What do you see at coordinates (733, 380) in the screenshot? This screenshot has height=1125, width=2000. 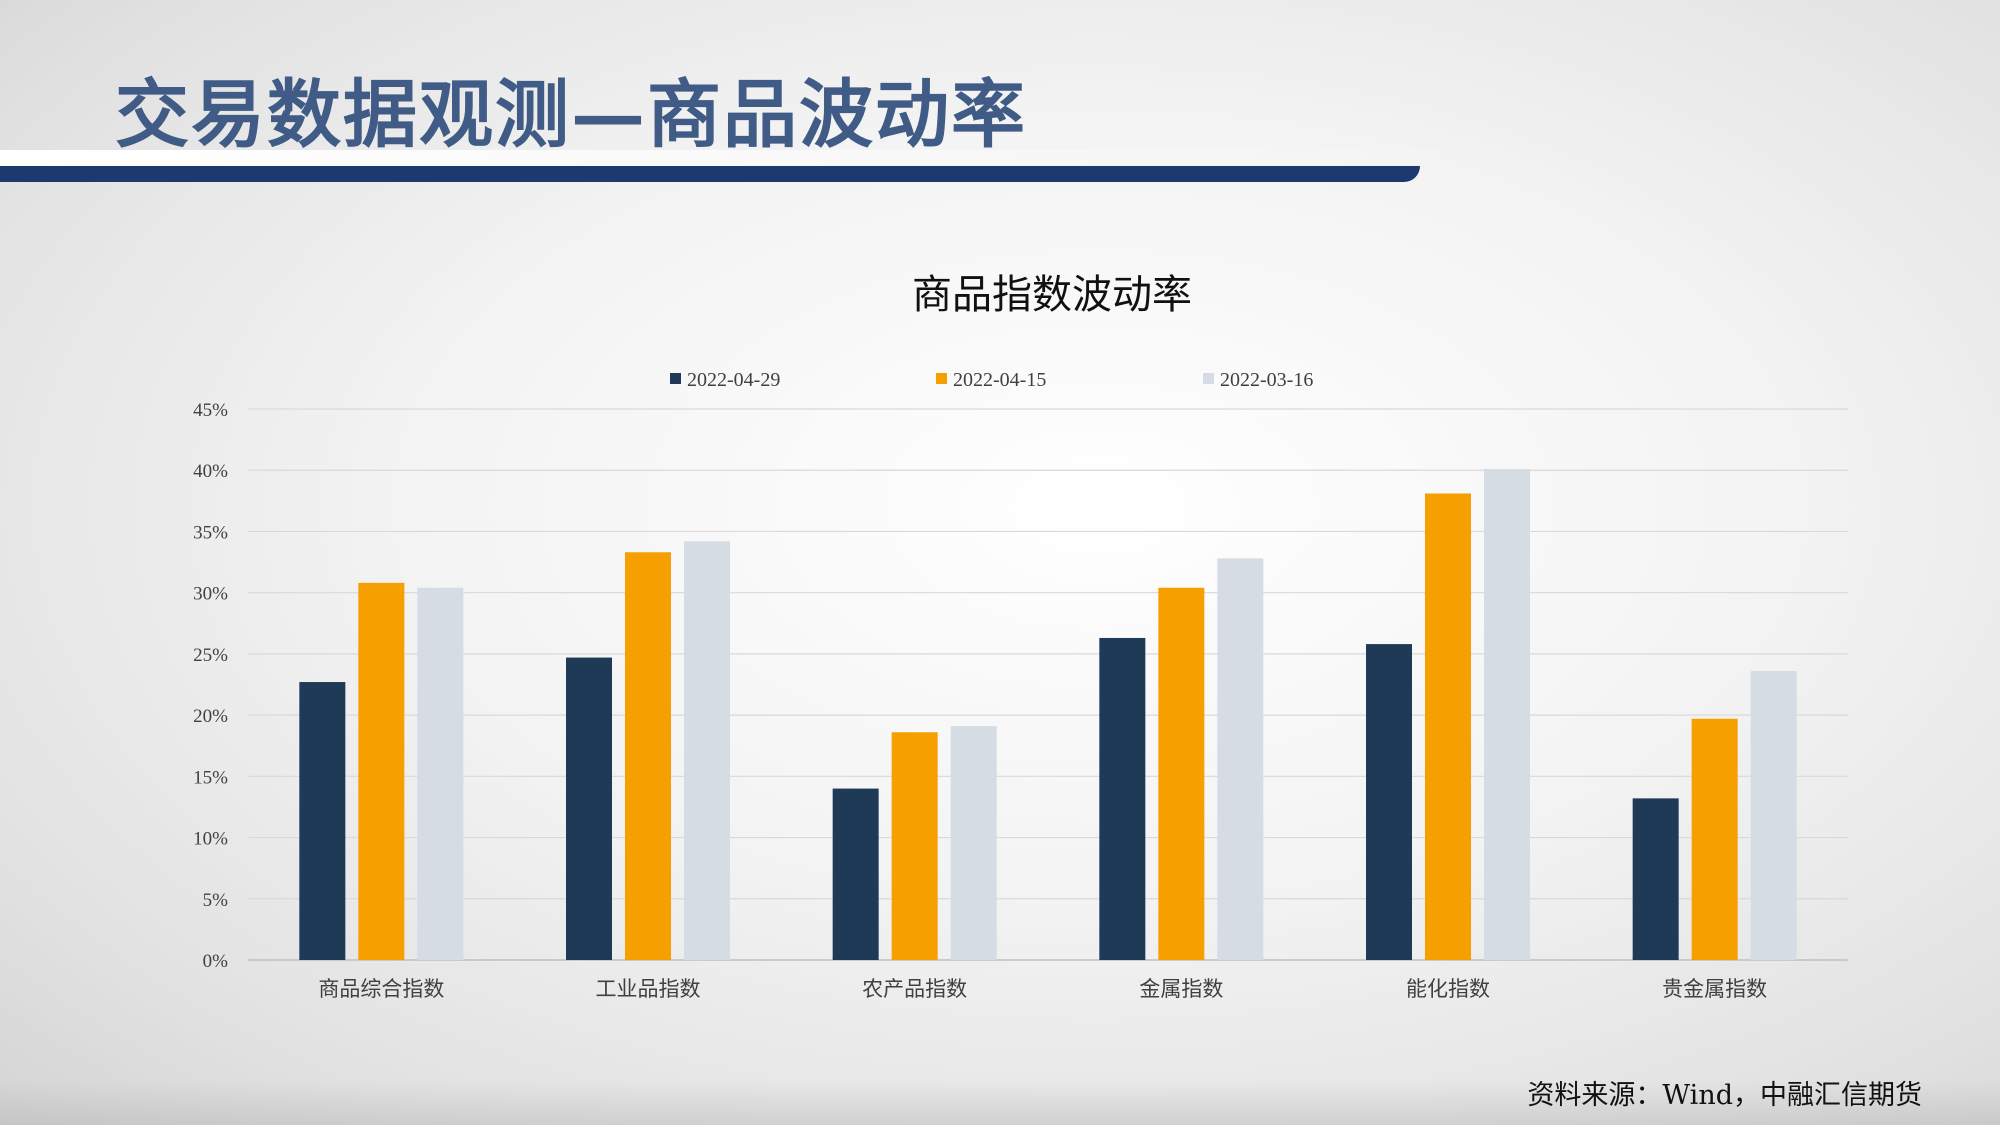 I see `legend-label: 2022-04-29` at bounding box center [733, 380].